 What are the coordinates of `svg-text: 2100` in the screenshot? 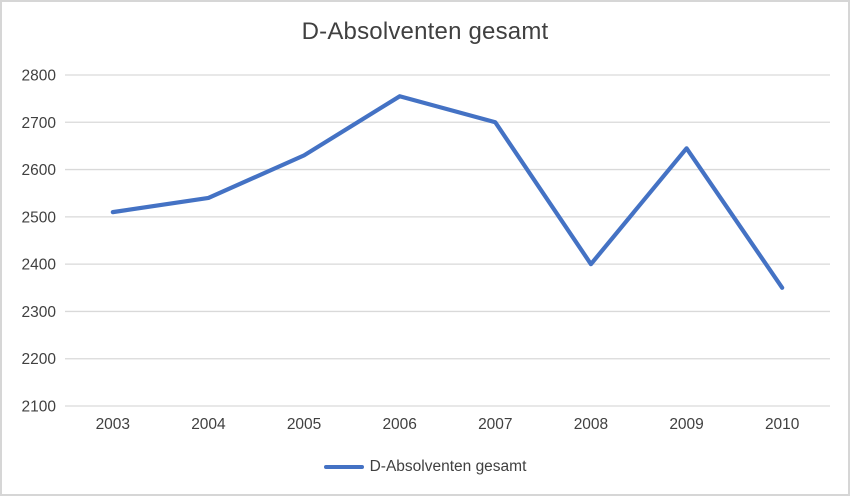 It's located at (39, 407).